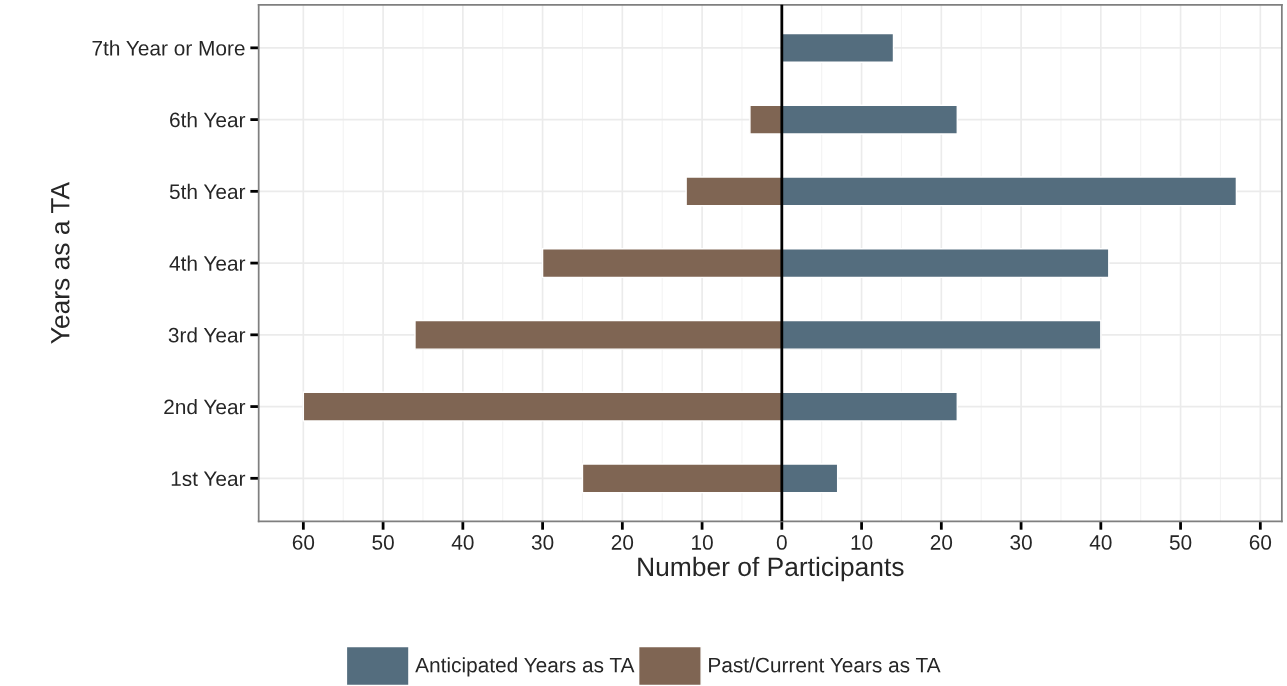 The width and height of the screenshot is (1287, 686). What do you see at coordinates (525, 667) in the screenshot?
I see `legend-label: Anticipated Years as TA` at bounding box center [525, 667].